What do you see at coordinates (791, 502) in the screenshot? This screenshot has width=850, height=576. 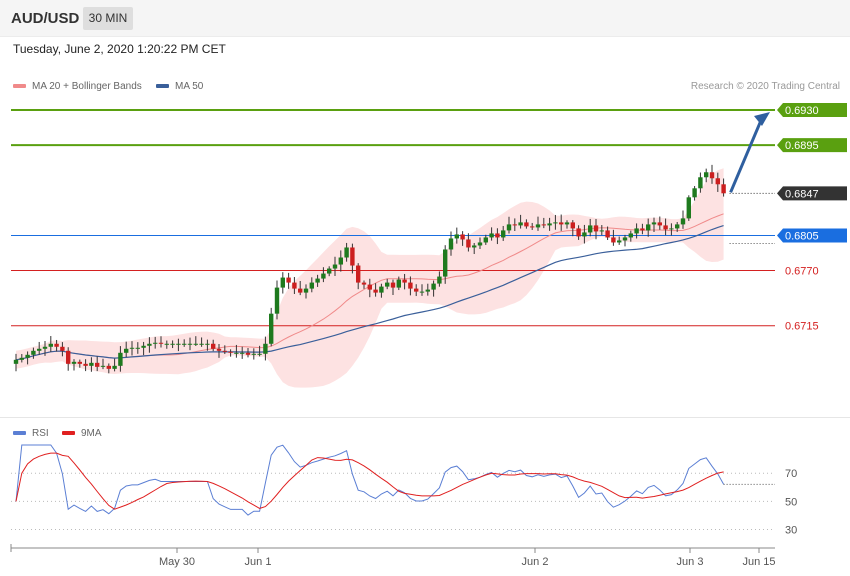 I see `rsi-tick-label: 50` at bounding box center [791, 502].